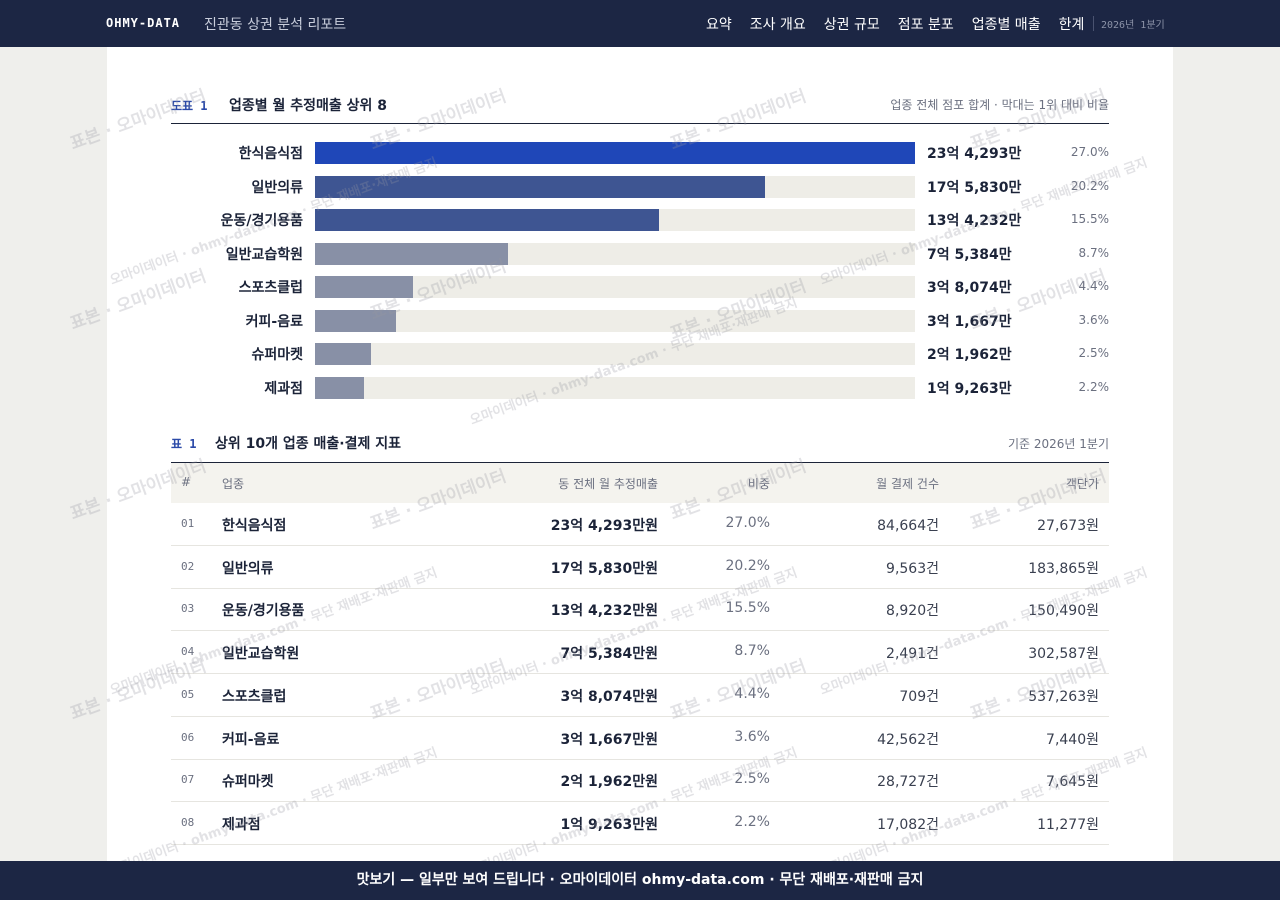 This screenshot has height=900, width=1280. Describe the element at coordinates (188, 566) in the screenshot. I see `table-cell: 02` at that location.